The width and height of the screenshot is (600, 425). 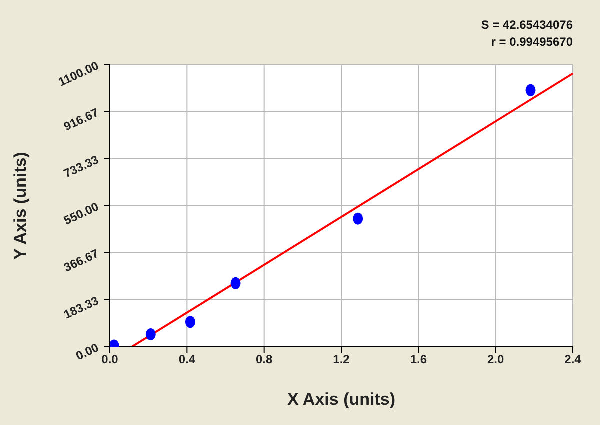 What do you see at coordinates (20, 206) in the screenshot?
I see `y-axis-title: Y Axis (units)` at bounding box center [20, 206].